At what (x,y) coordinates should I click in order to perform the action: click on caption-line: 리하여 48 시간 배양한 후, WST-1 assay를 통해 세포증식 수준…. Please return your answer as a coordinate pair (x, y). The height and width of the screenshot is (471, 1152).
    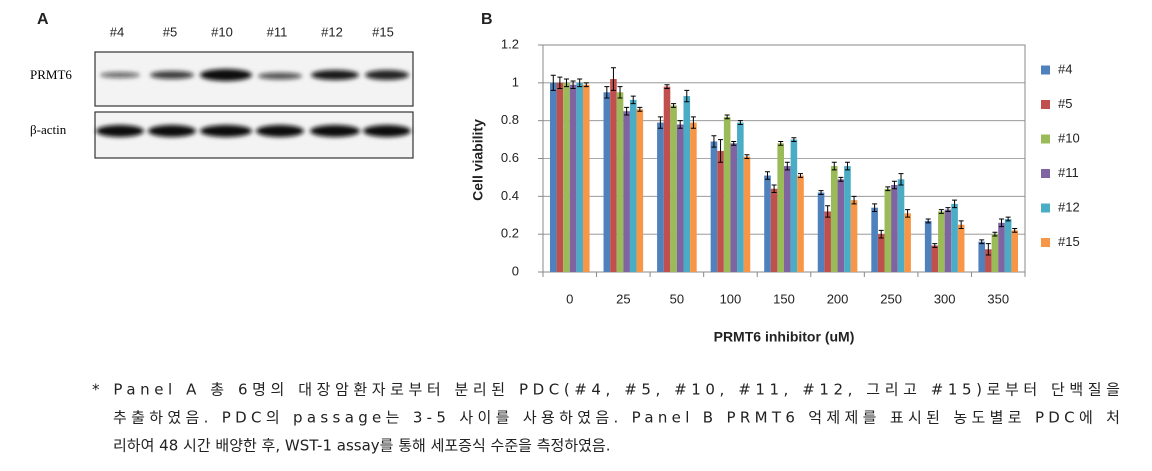
    Looking at the image, I should click on (362, 446).